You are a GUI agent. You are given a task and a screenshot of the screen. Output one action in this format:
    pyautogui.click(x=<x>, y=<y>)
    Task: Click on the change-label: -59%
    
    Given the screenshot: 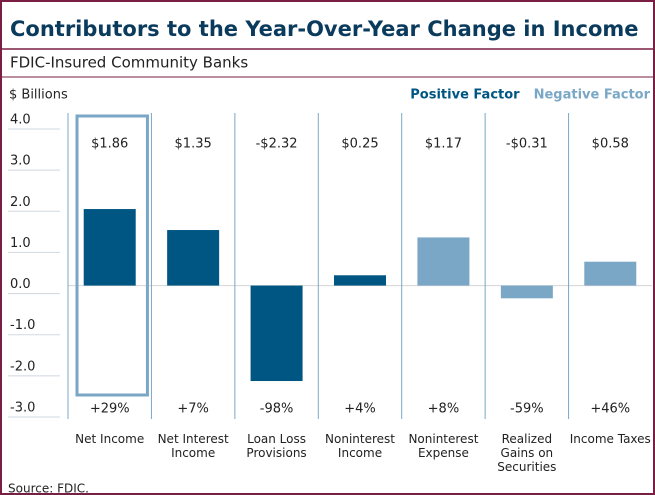 What is the action you would take?
    pyautogui.click(x=527, y=409)
    